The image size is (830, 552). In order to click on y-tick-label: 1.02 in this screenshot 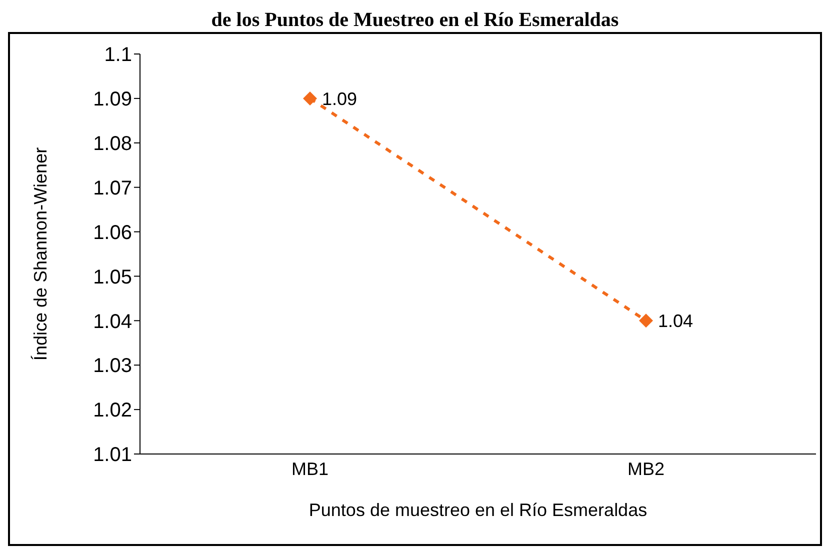, I will do `click(112, 411)`.